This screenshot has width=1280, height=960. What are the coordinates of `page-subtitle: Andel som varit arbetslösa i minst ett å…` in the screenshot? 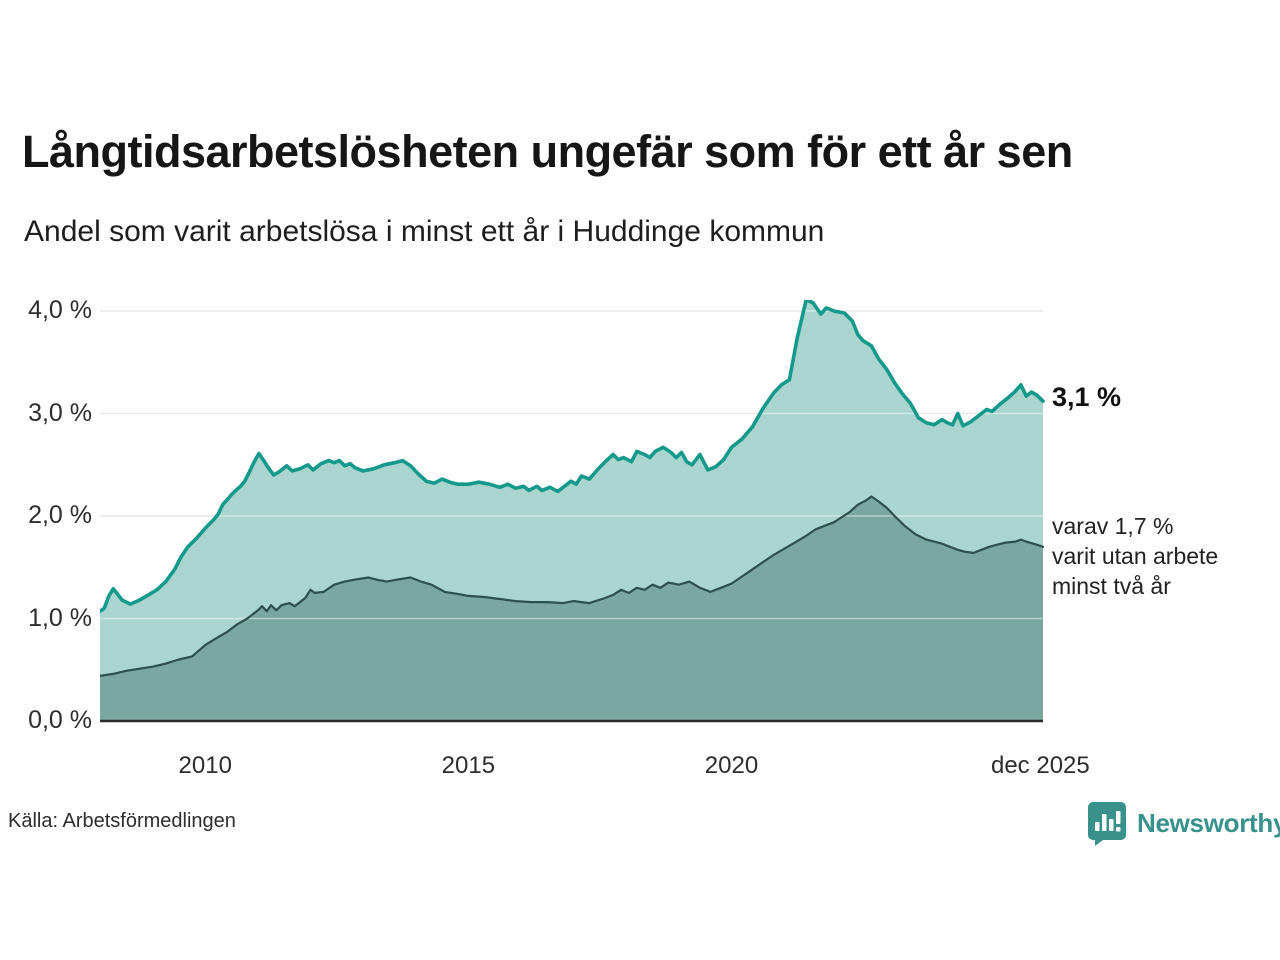 It's located at (424, 231).